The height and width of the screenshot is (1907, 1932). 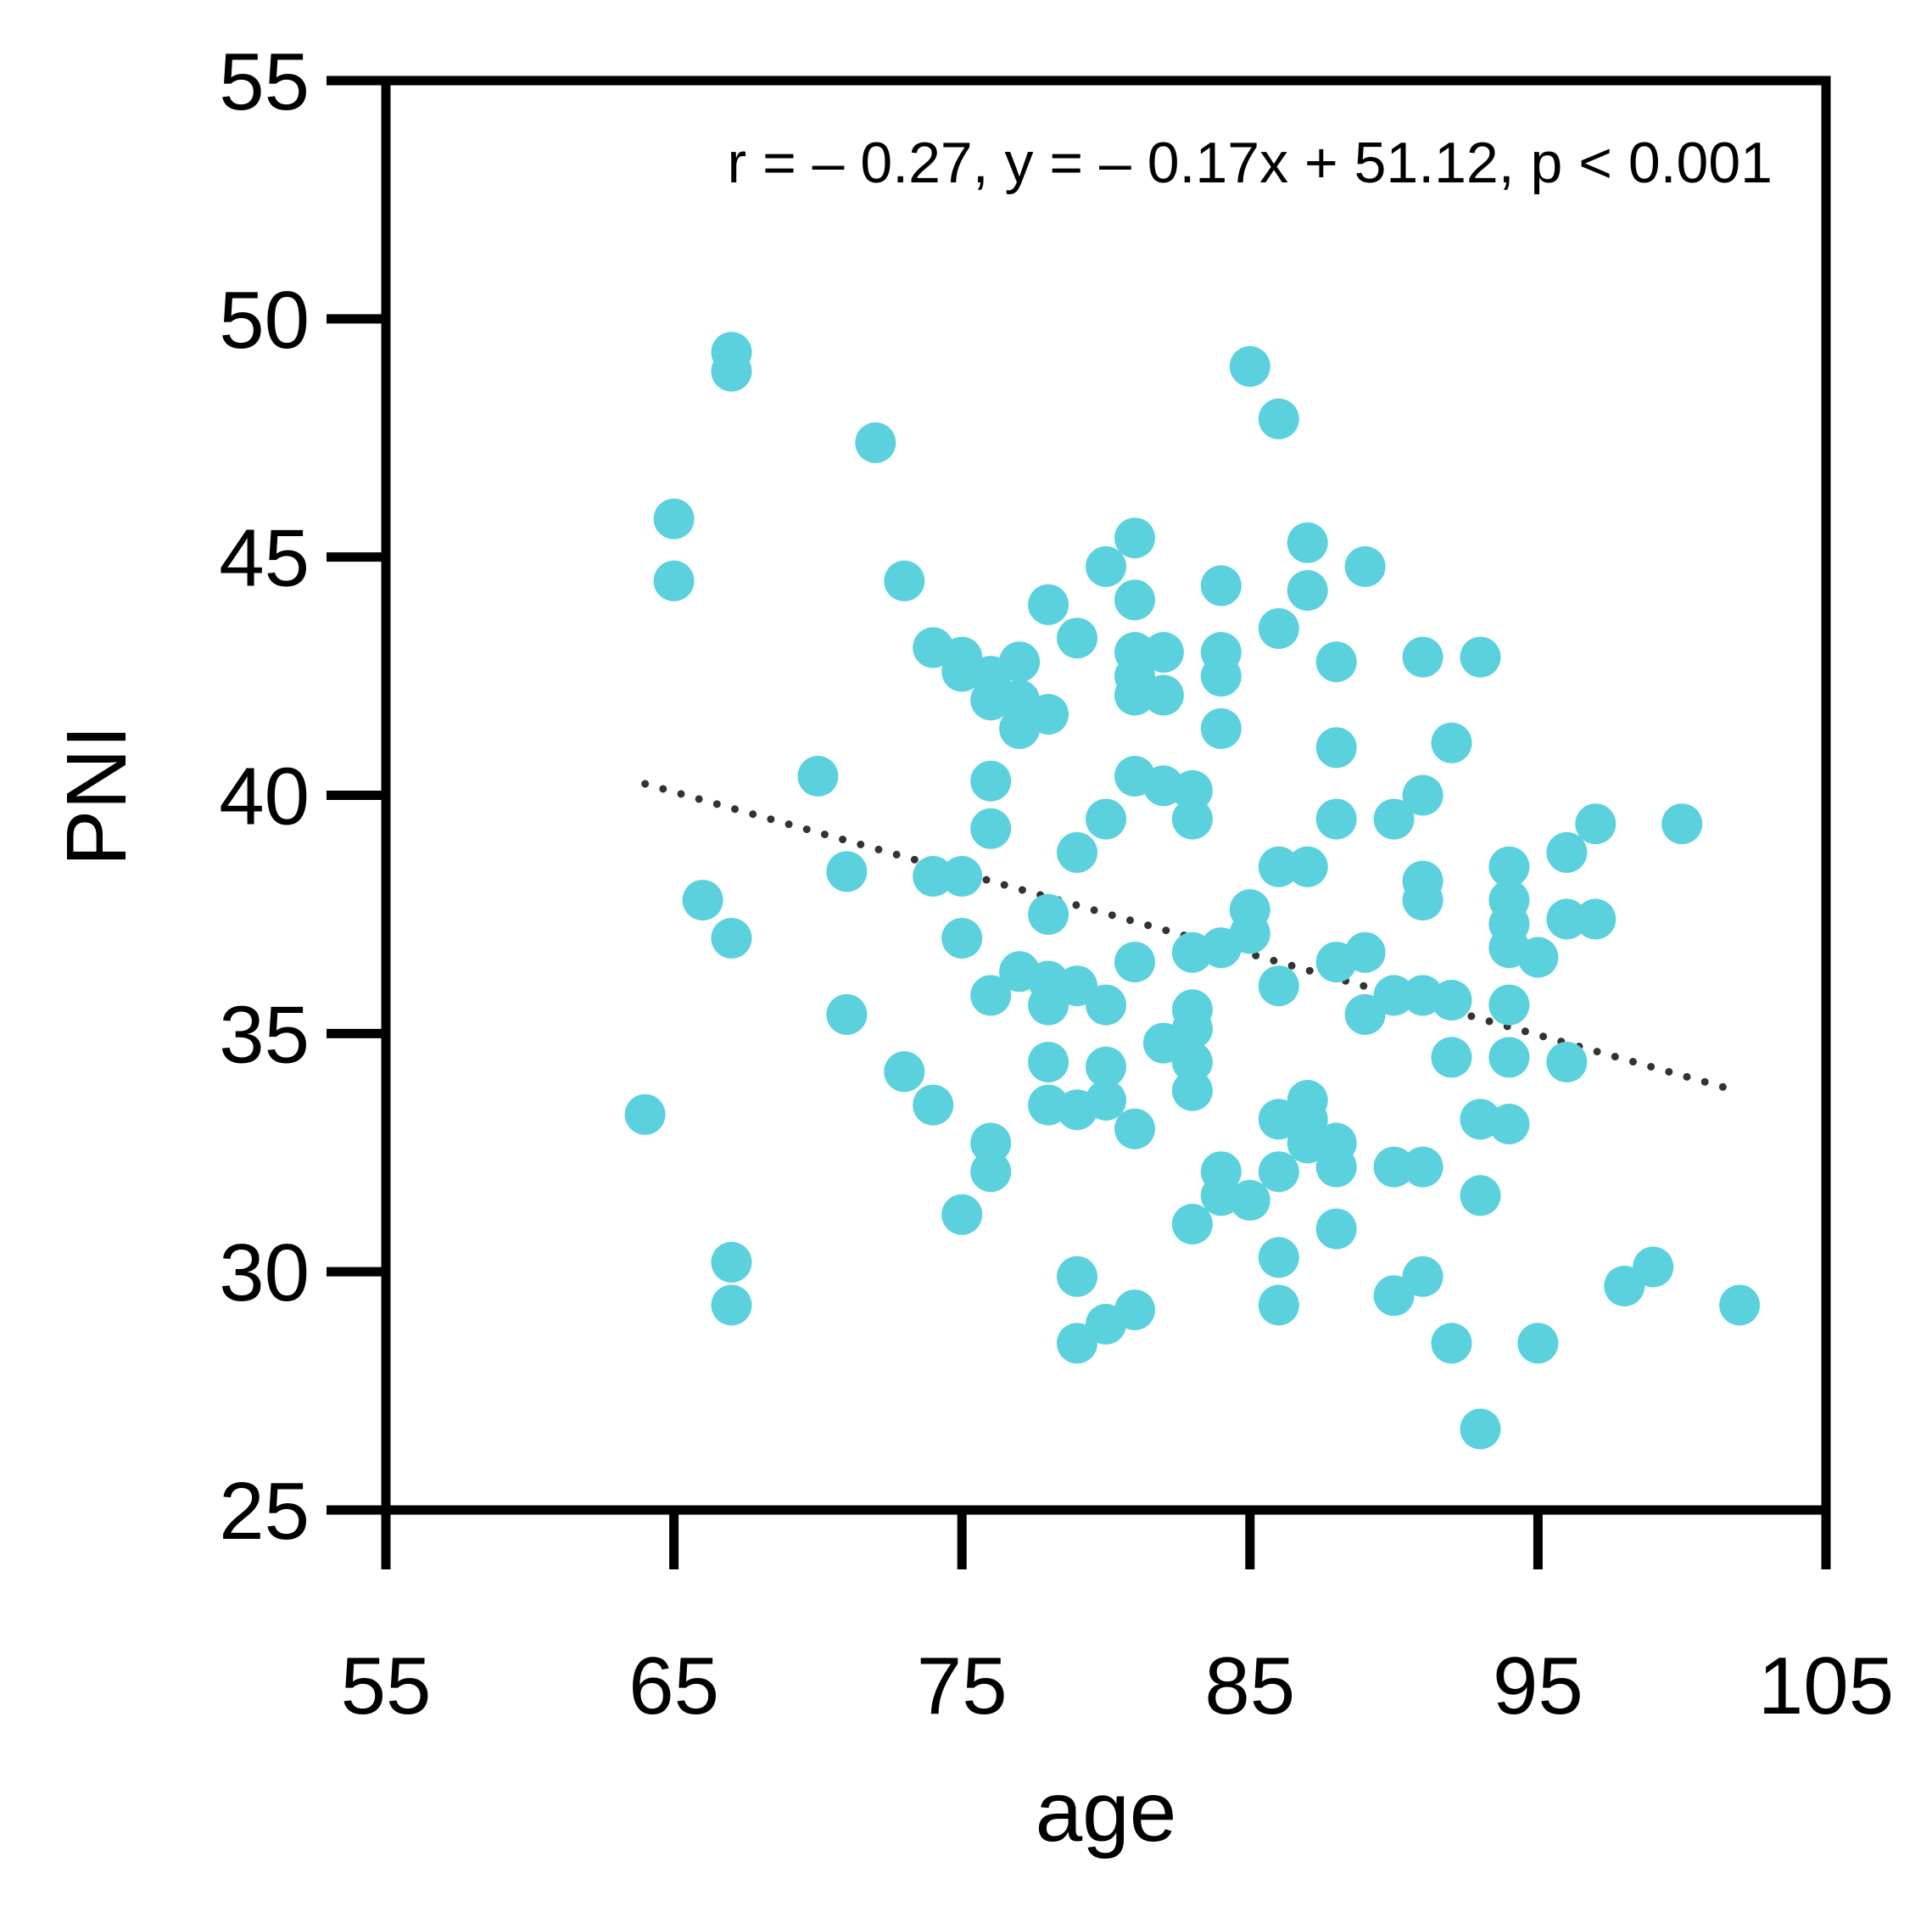 I want to click on x-tick-label: 105, so click(x=1826, y=1686).